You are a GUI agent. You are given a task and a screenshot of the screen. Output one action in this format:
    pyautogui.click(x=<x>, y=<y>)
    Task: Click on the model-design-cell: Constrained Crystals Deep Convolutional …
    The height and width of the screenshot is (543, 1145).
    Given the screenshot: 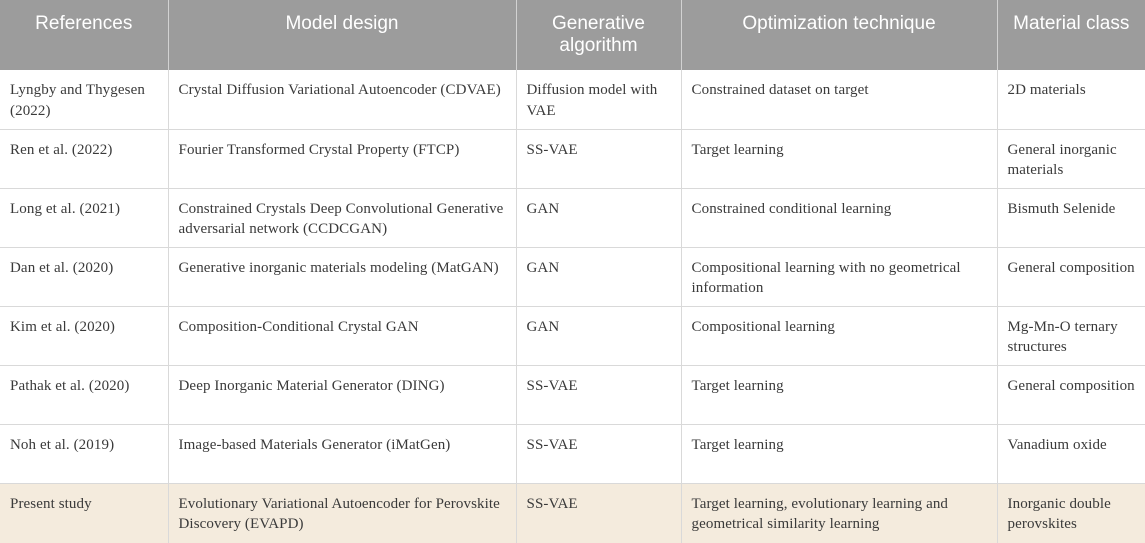 What is the action you would take?
    pyautogui.click(x=341, y=218)
    